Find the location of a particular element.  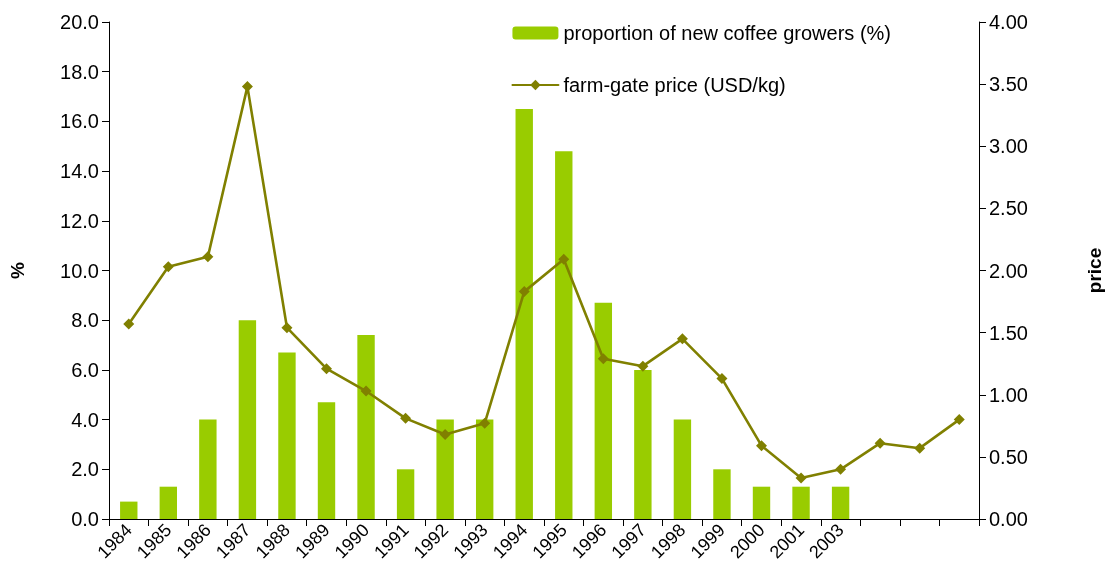

legend-label: farm-gate price (USD/kg) is located at coordinates (674, 85).